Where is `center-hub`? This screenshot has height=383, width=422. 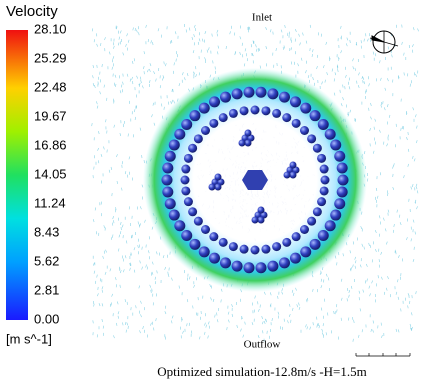
center-hub is located at coordinates (255, 180).